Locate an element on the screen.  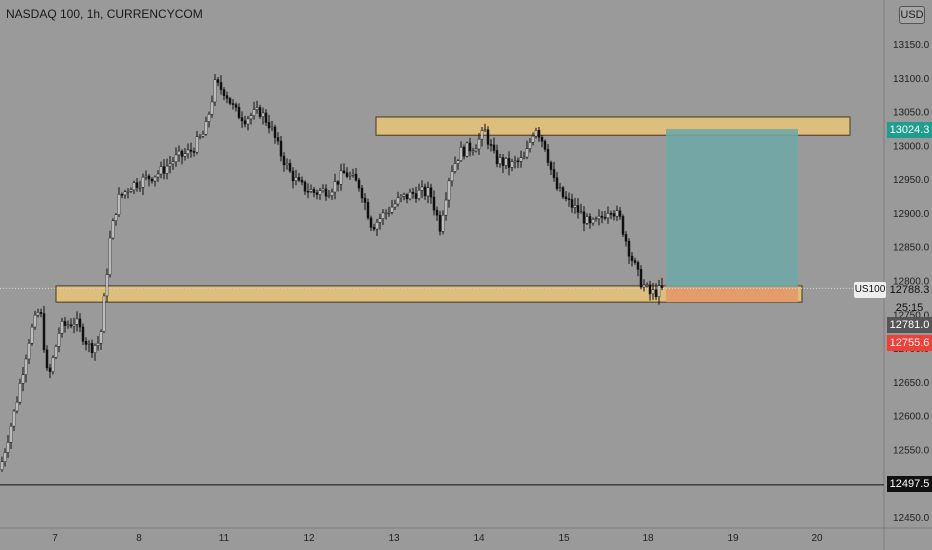
y-tick-label: 12550.0 is located at coordinates (911, 450).